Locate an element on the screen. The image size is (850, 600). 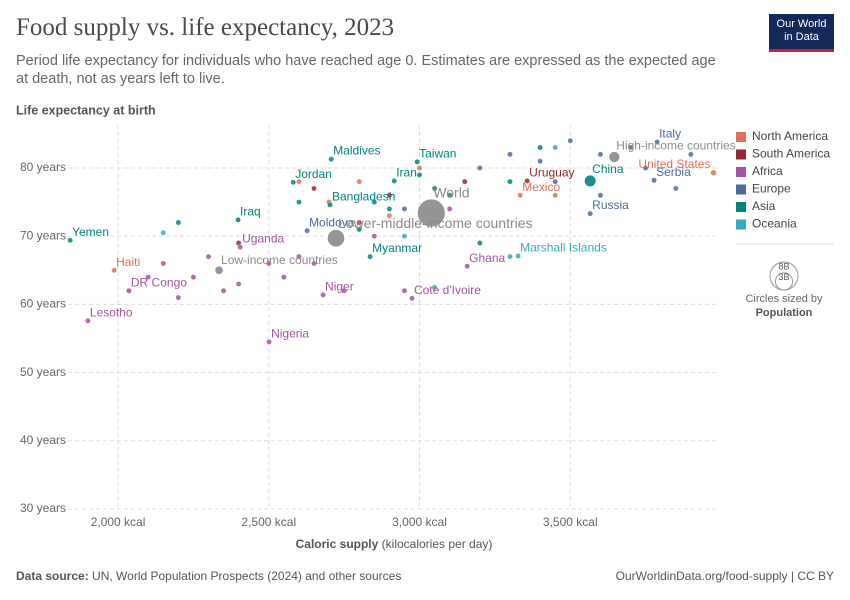
legend-label: Oceania is located at coordinates (774, 224).